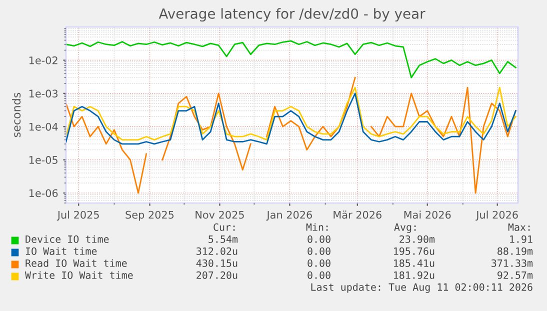 The image size is (547, 311). I want to click on legend-label: Device IO time, so click(67, 239).